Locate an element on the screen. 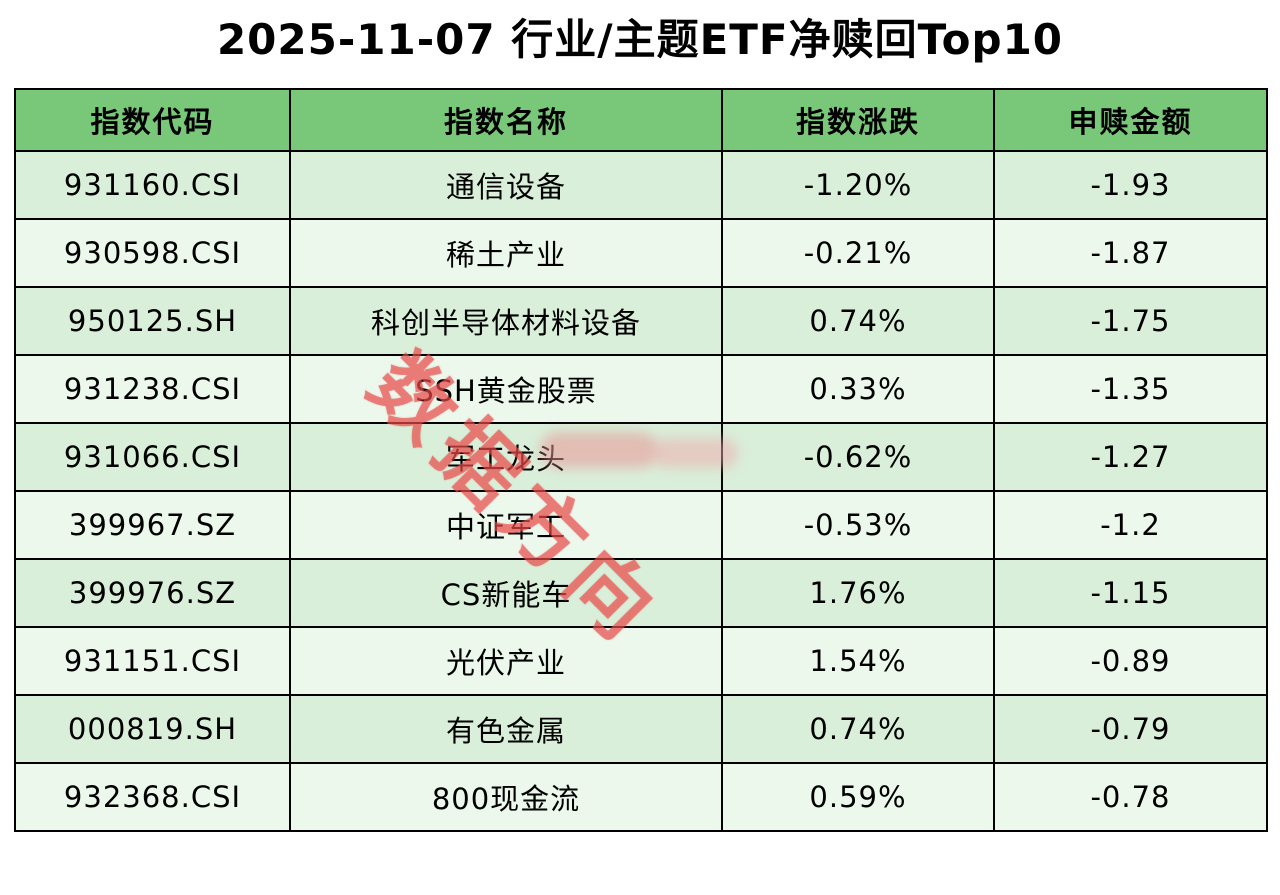  table-cell: 930598.CSI is located at coordinates (152, 253).